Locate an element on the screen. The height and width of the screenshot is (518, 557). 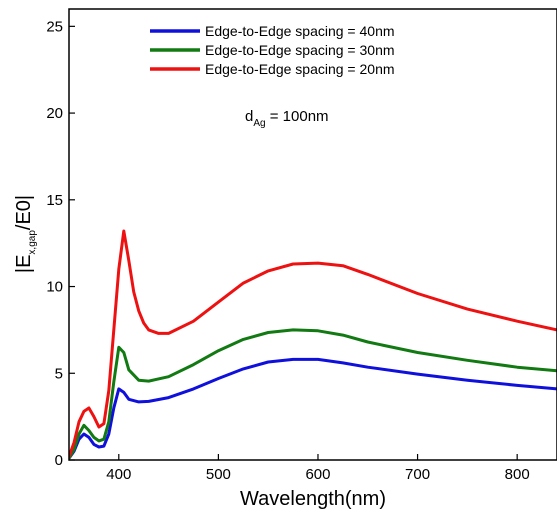
y-tick-label: 20 is located at coordinates (54, 113).